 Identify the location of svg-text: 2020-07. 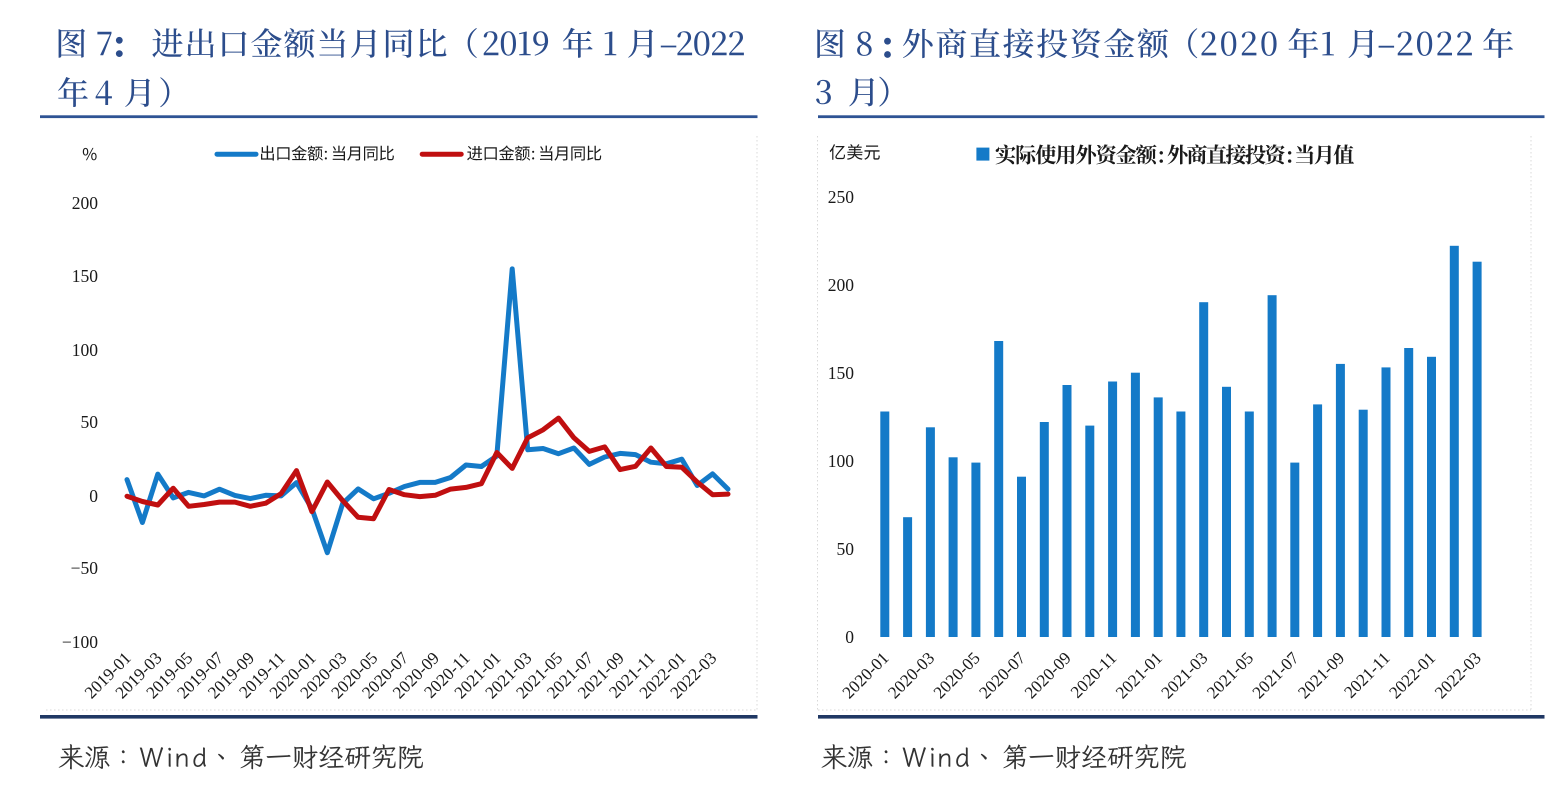
(1002, 675).